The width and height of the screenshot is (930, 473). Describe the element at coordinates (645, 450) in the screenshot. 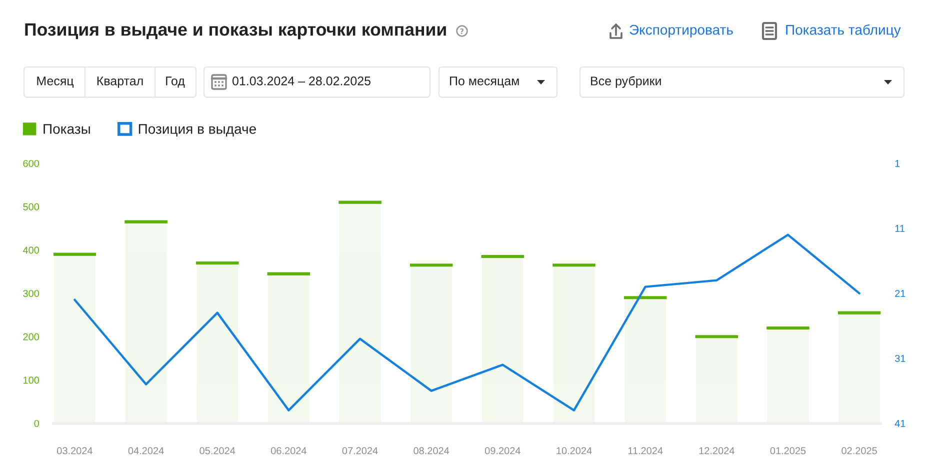

I see `x-tick-label: 11.2024` at that location.